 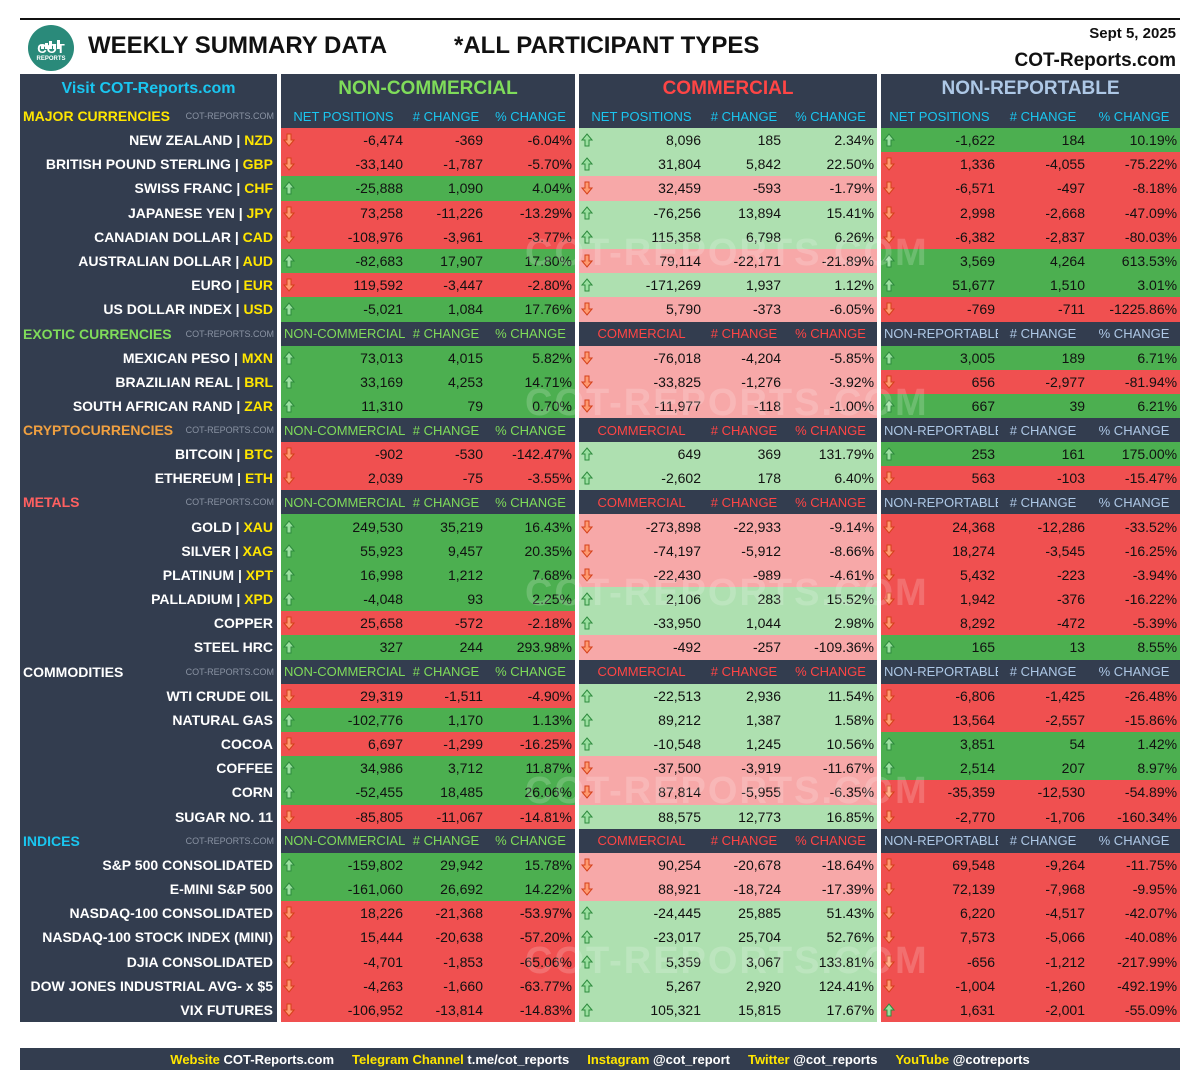 What do you see at coordinates (1043, 406) in the screenshot?
I see `change-value: 39` at bounding box center [1043, 406].